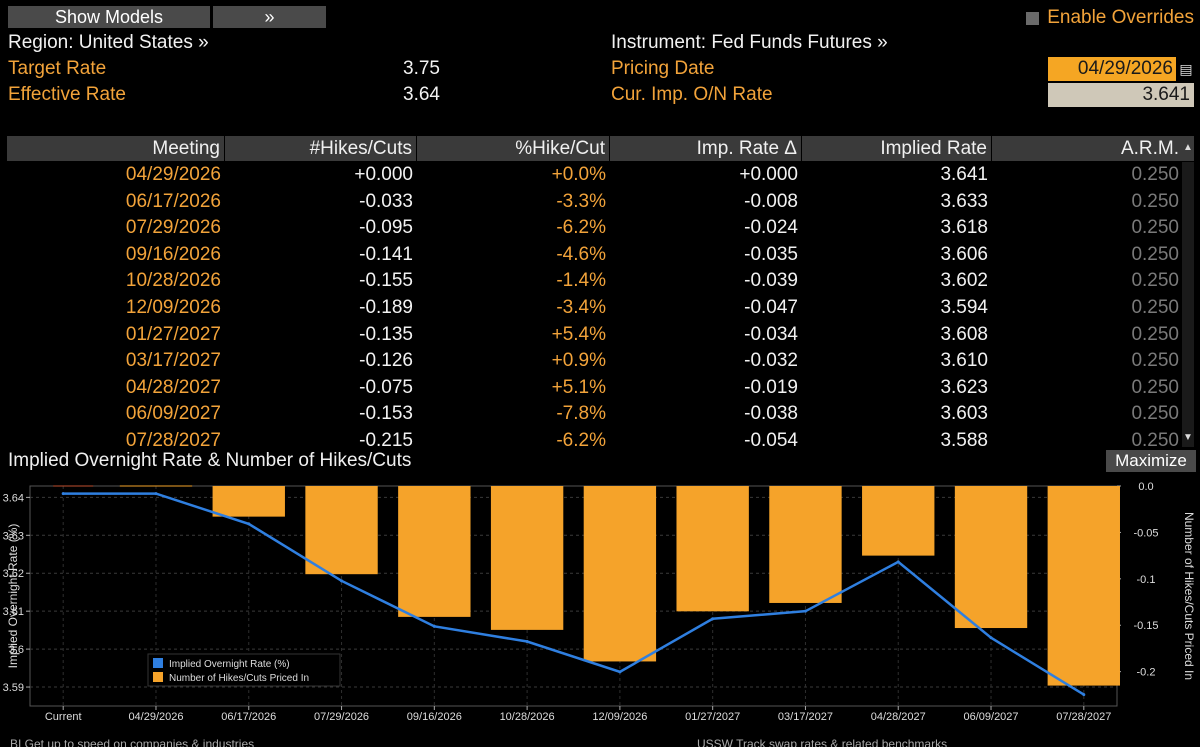 Image resolution: width=1200 pixels, height=747 pixels. I want to click on table-row: 04/29/2026 +0.000 +0.0% +0.000 3.641 0.250, so click(593, 175).